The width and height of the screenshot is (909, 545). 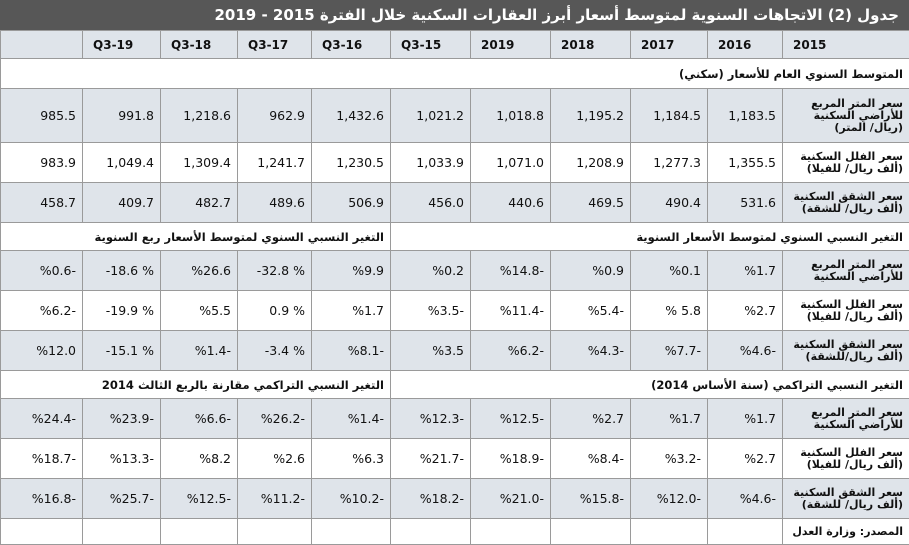 What do you see at coordinates (431, 499) in the screenshot?
I see `value-cell: %18.2-` at bounding box center [431, 499].